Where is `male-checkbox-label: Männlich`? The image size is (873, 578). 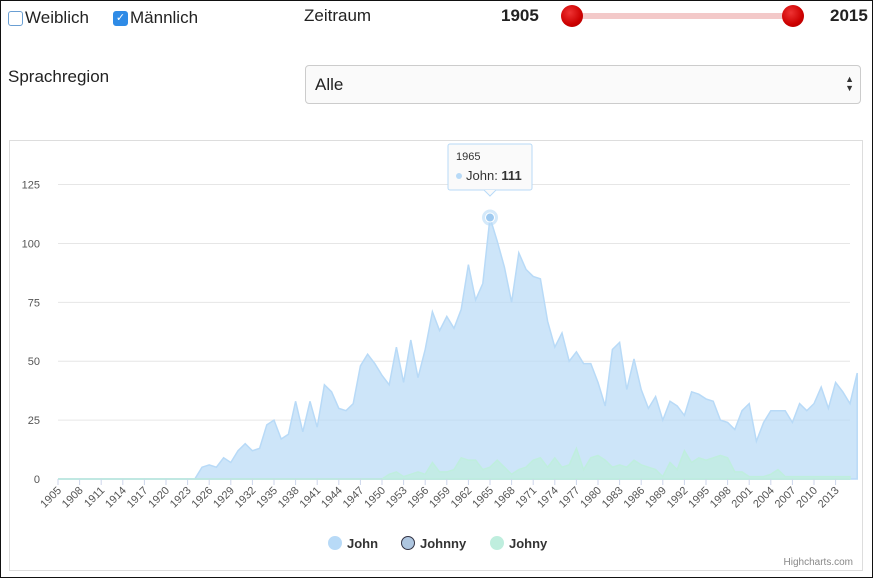 male-checkbox-label: Männlich is located at coordinates (164, 17).